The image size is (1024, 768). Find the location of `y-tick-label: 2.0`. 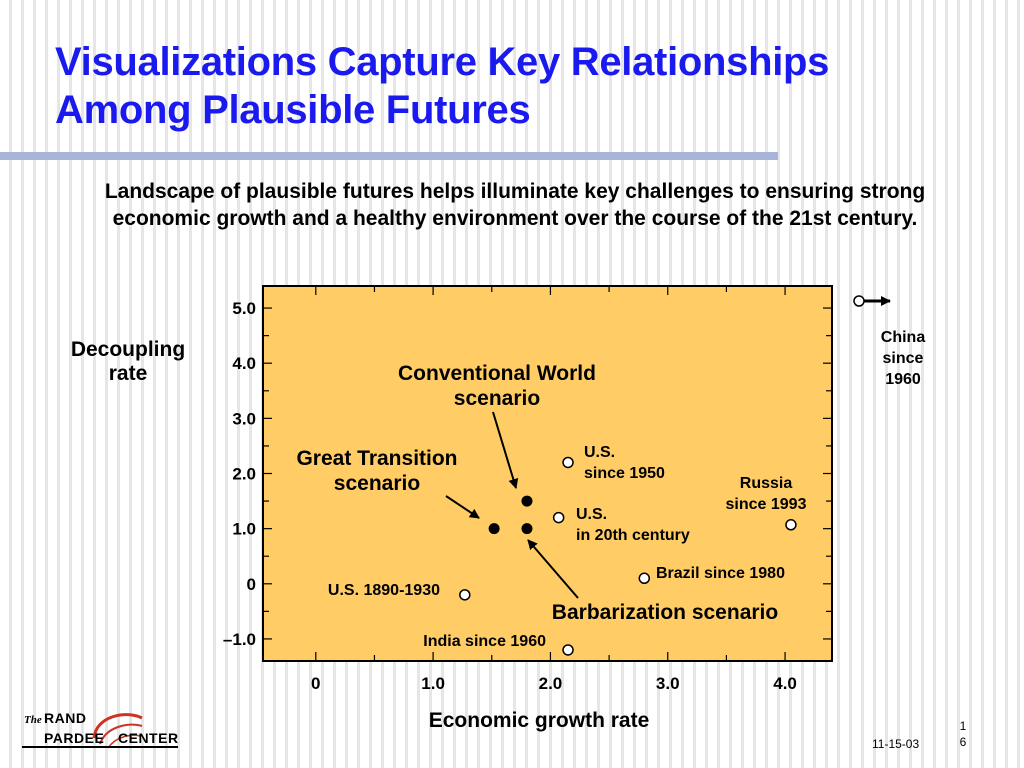

y-tick-label: 2.0 is located at coordinates (244, 474).